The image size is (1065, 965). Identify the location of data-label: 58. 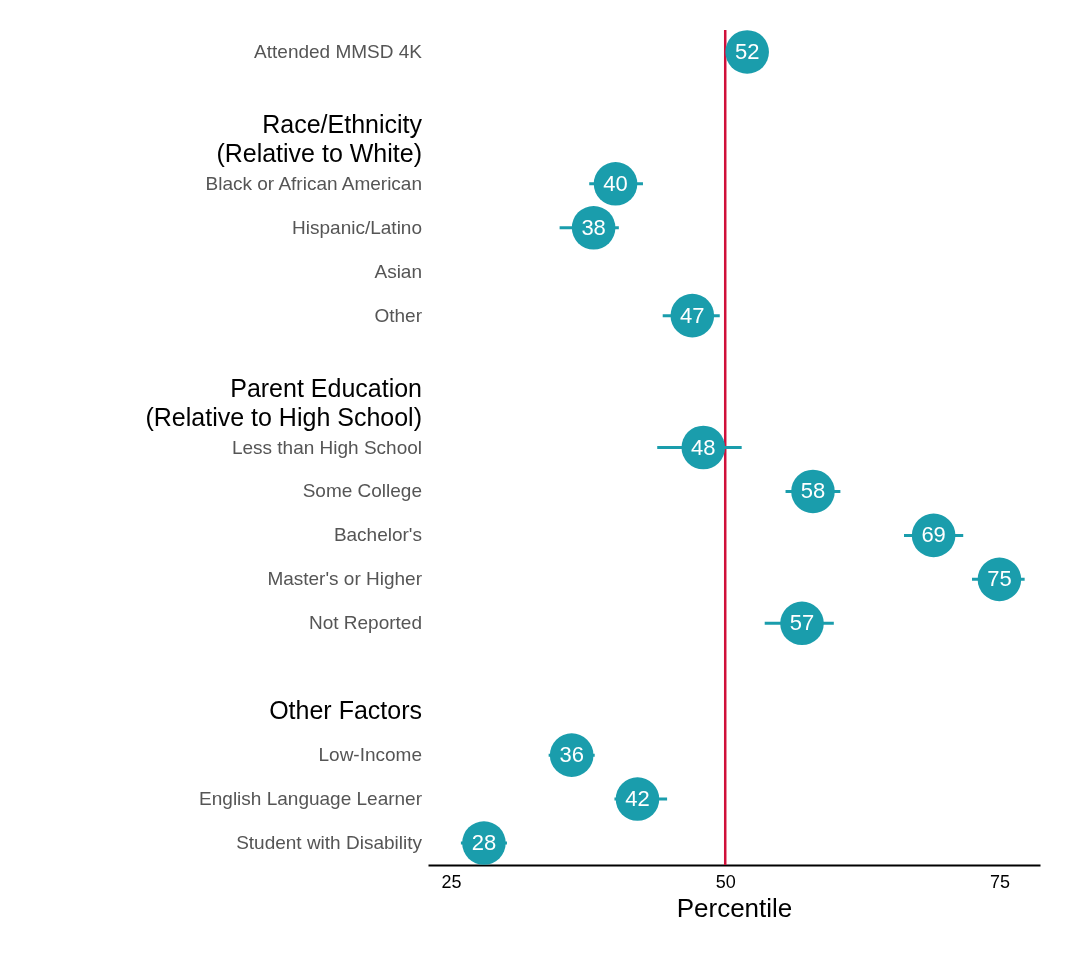
(813, 491).